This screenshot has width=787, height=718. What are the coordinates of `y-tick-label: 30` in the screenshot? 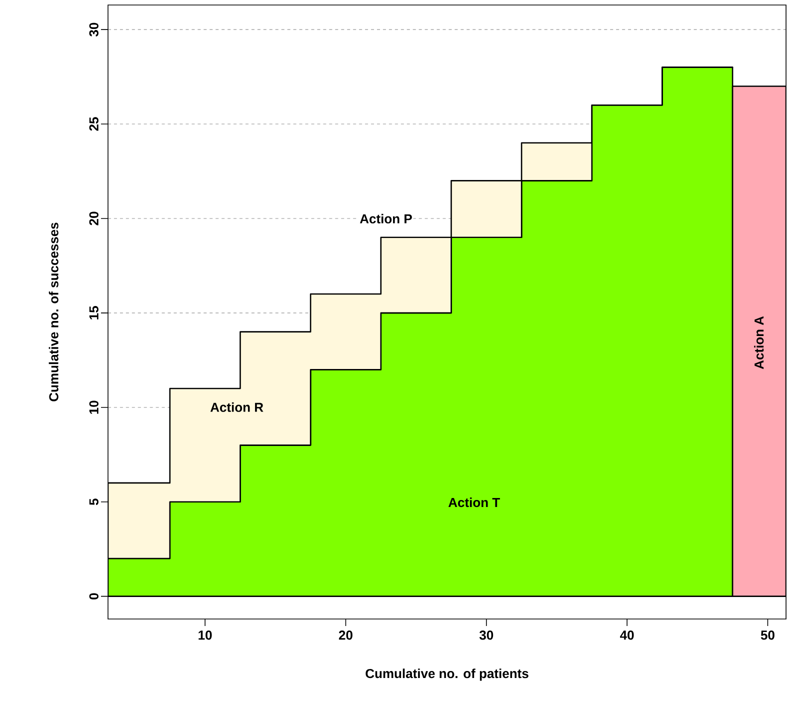 It's located at (93, 29).